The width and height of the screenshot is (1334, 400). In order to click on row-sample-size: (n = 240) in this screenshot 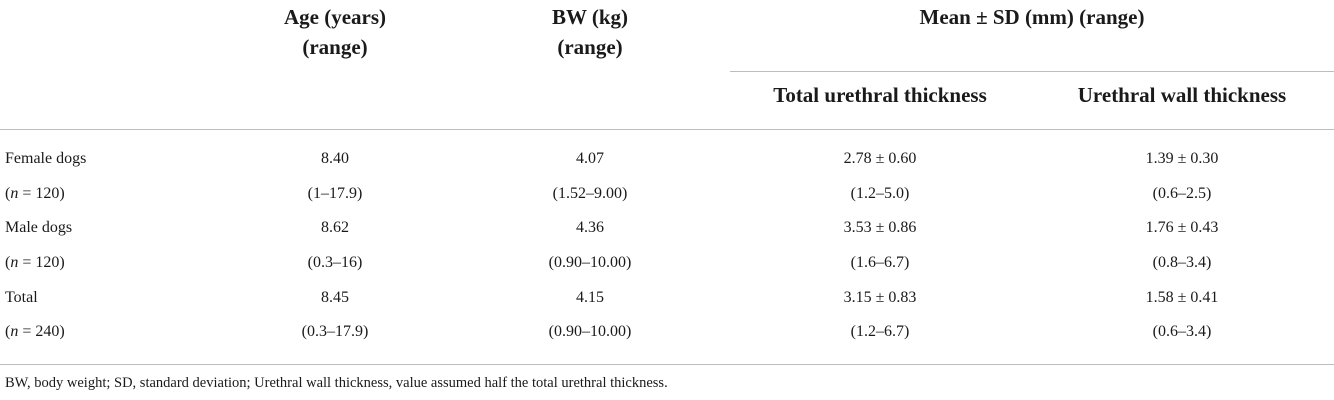, I will do `click(35, 332)`.